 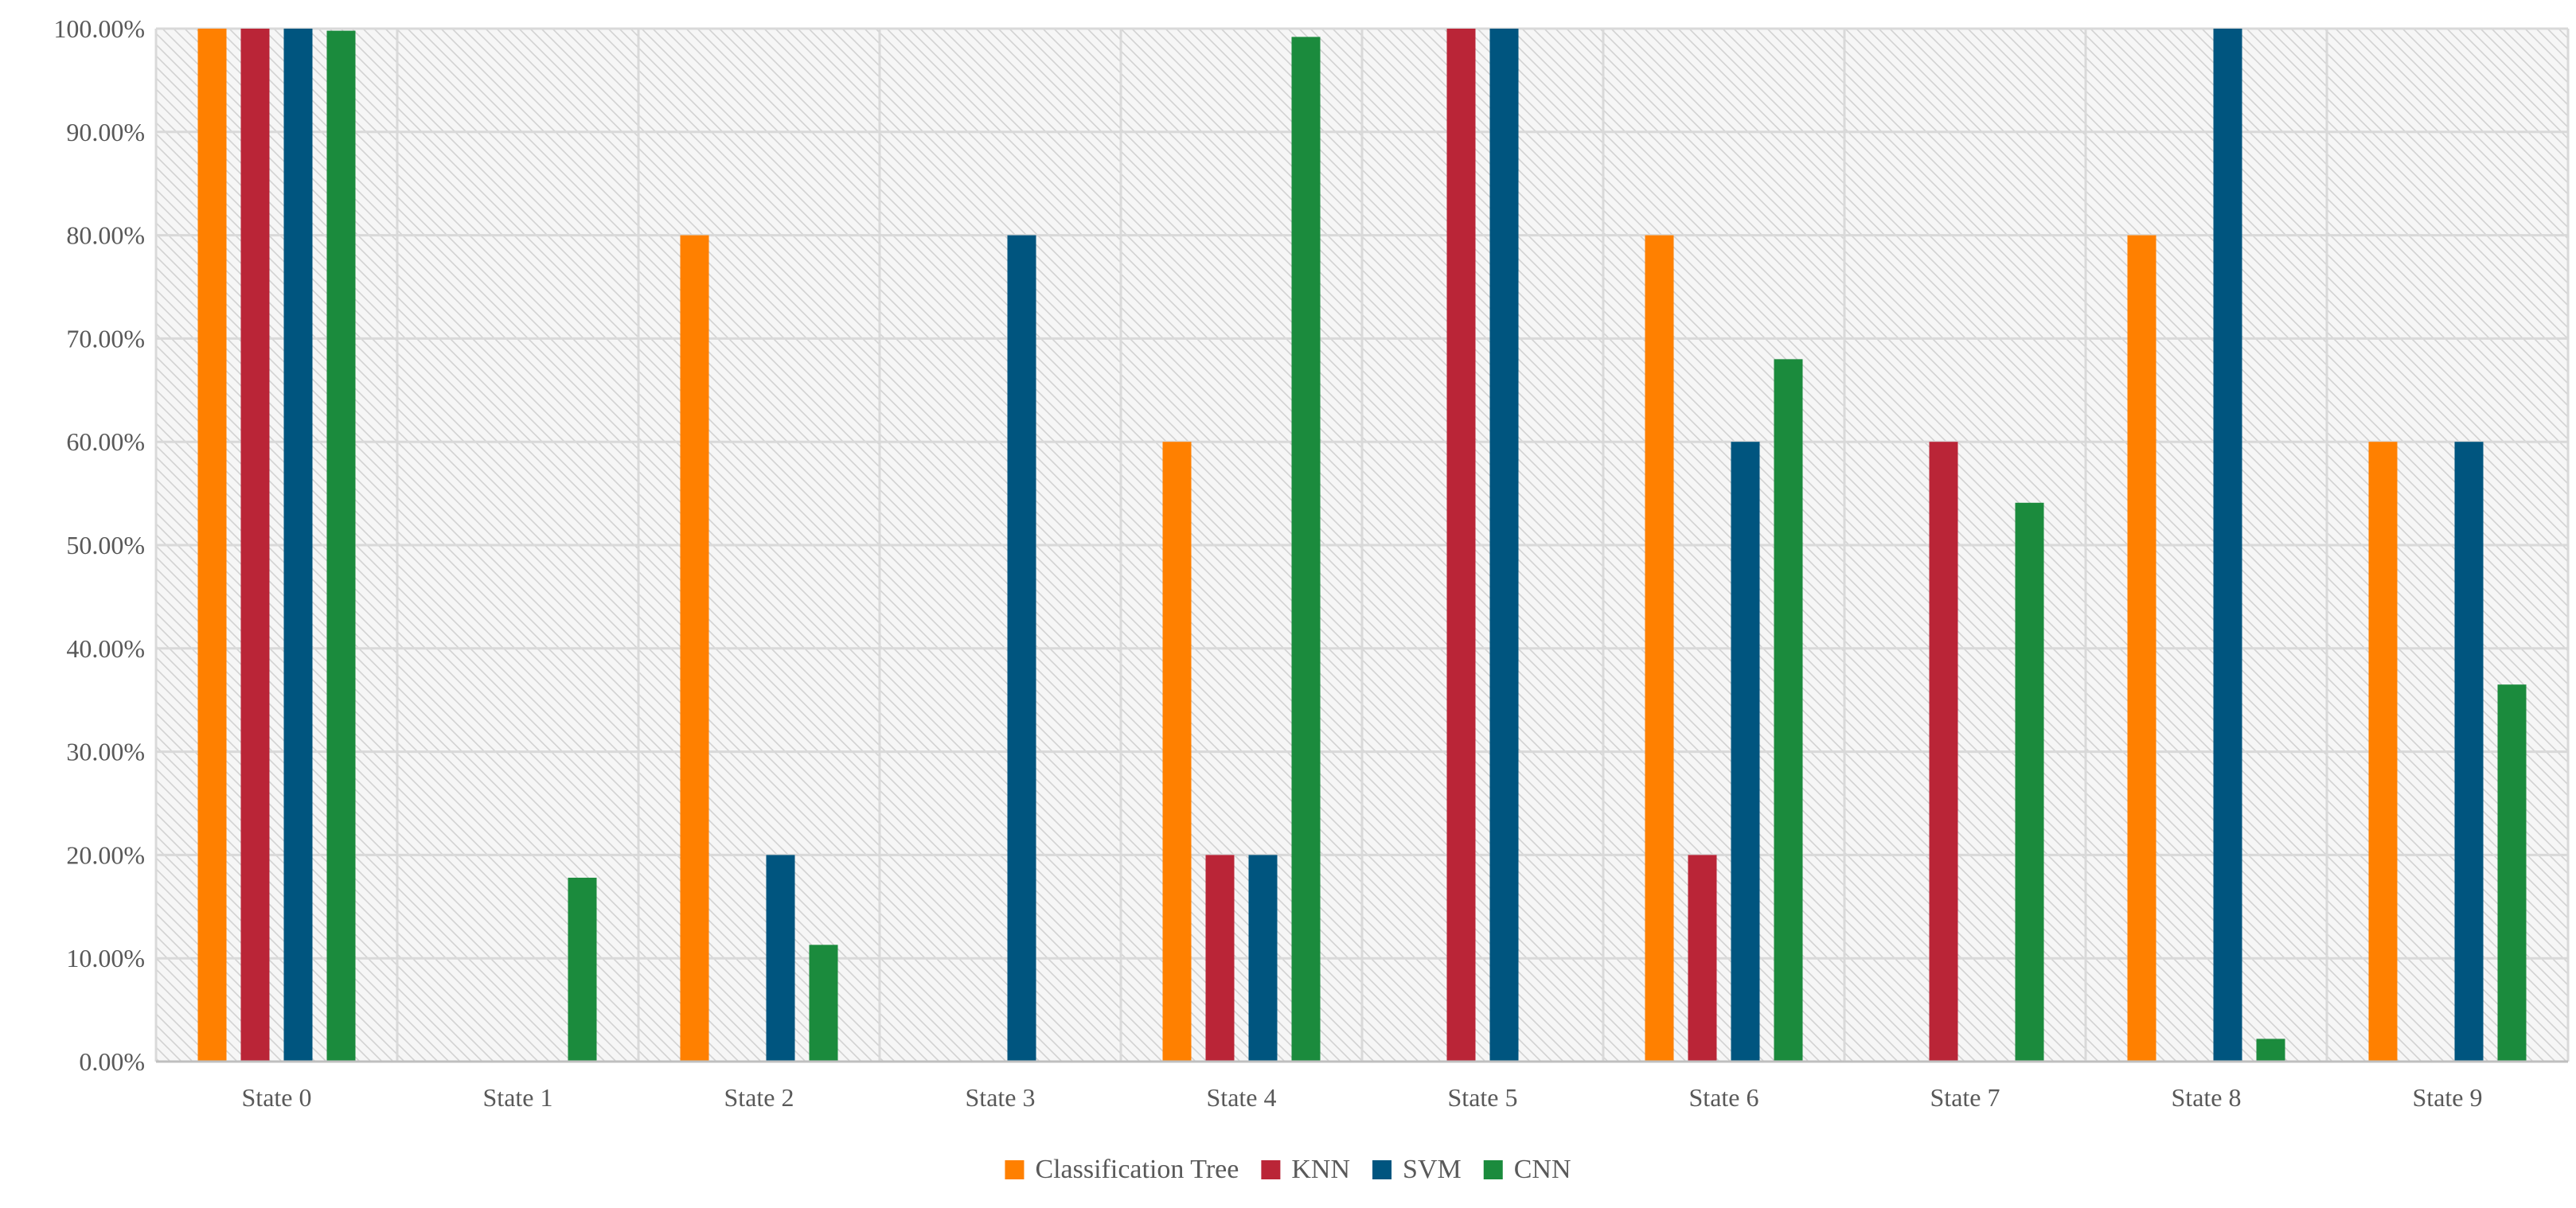 What do you see at coordinates (1432, 1169) in the screenshot?
I see `legend-label: SVM` at bounding box center [1432, 1169].